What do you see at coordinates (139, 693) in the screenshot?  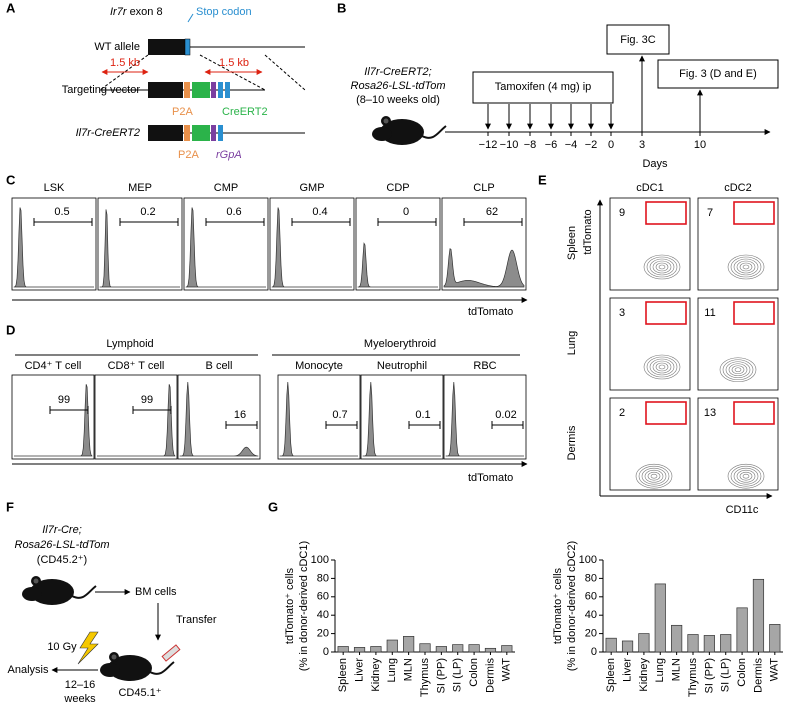 I see `recipient: CD45.1⁺` at bounding box center [139, 693].